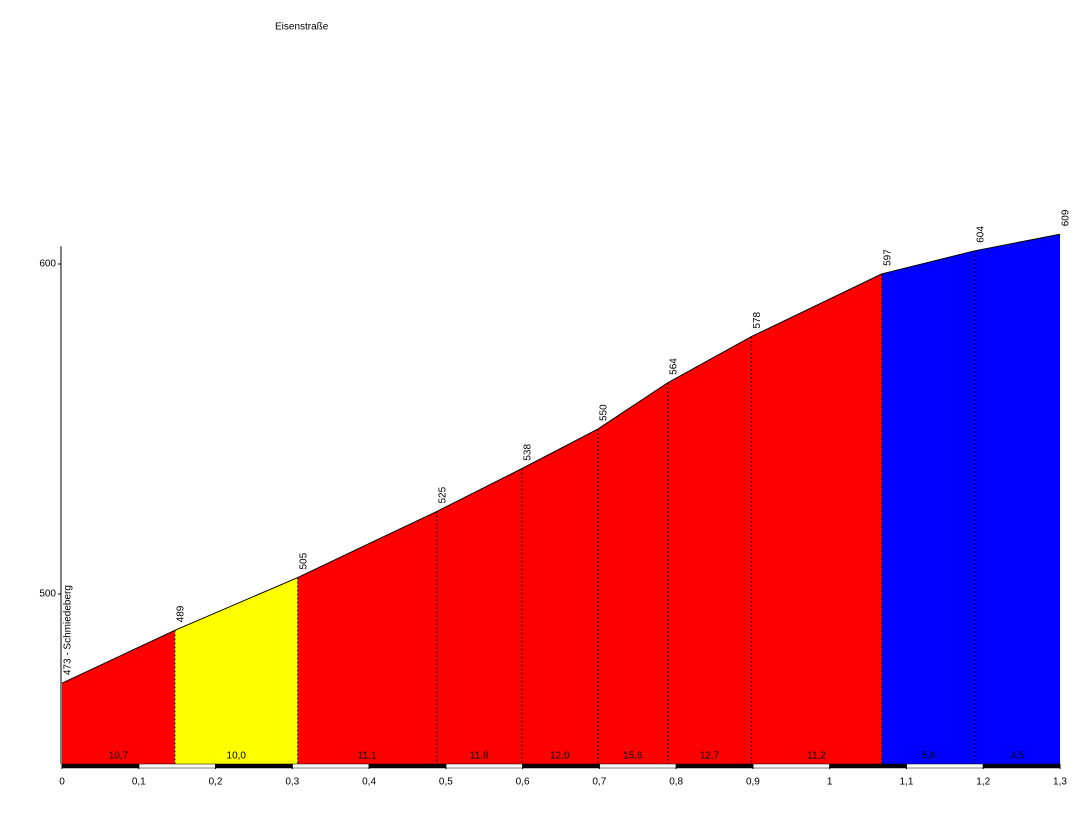  Describe the element at coordinates (68, 630) in the screenshot. I see `elevation-label: 473 - Schmiedeberg` at that location.